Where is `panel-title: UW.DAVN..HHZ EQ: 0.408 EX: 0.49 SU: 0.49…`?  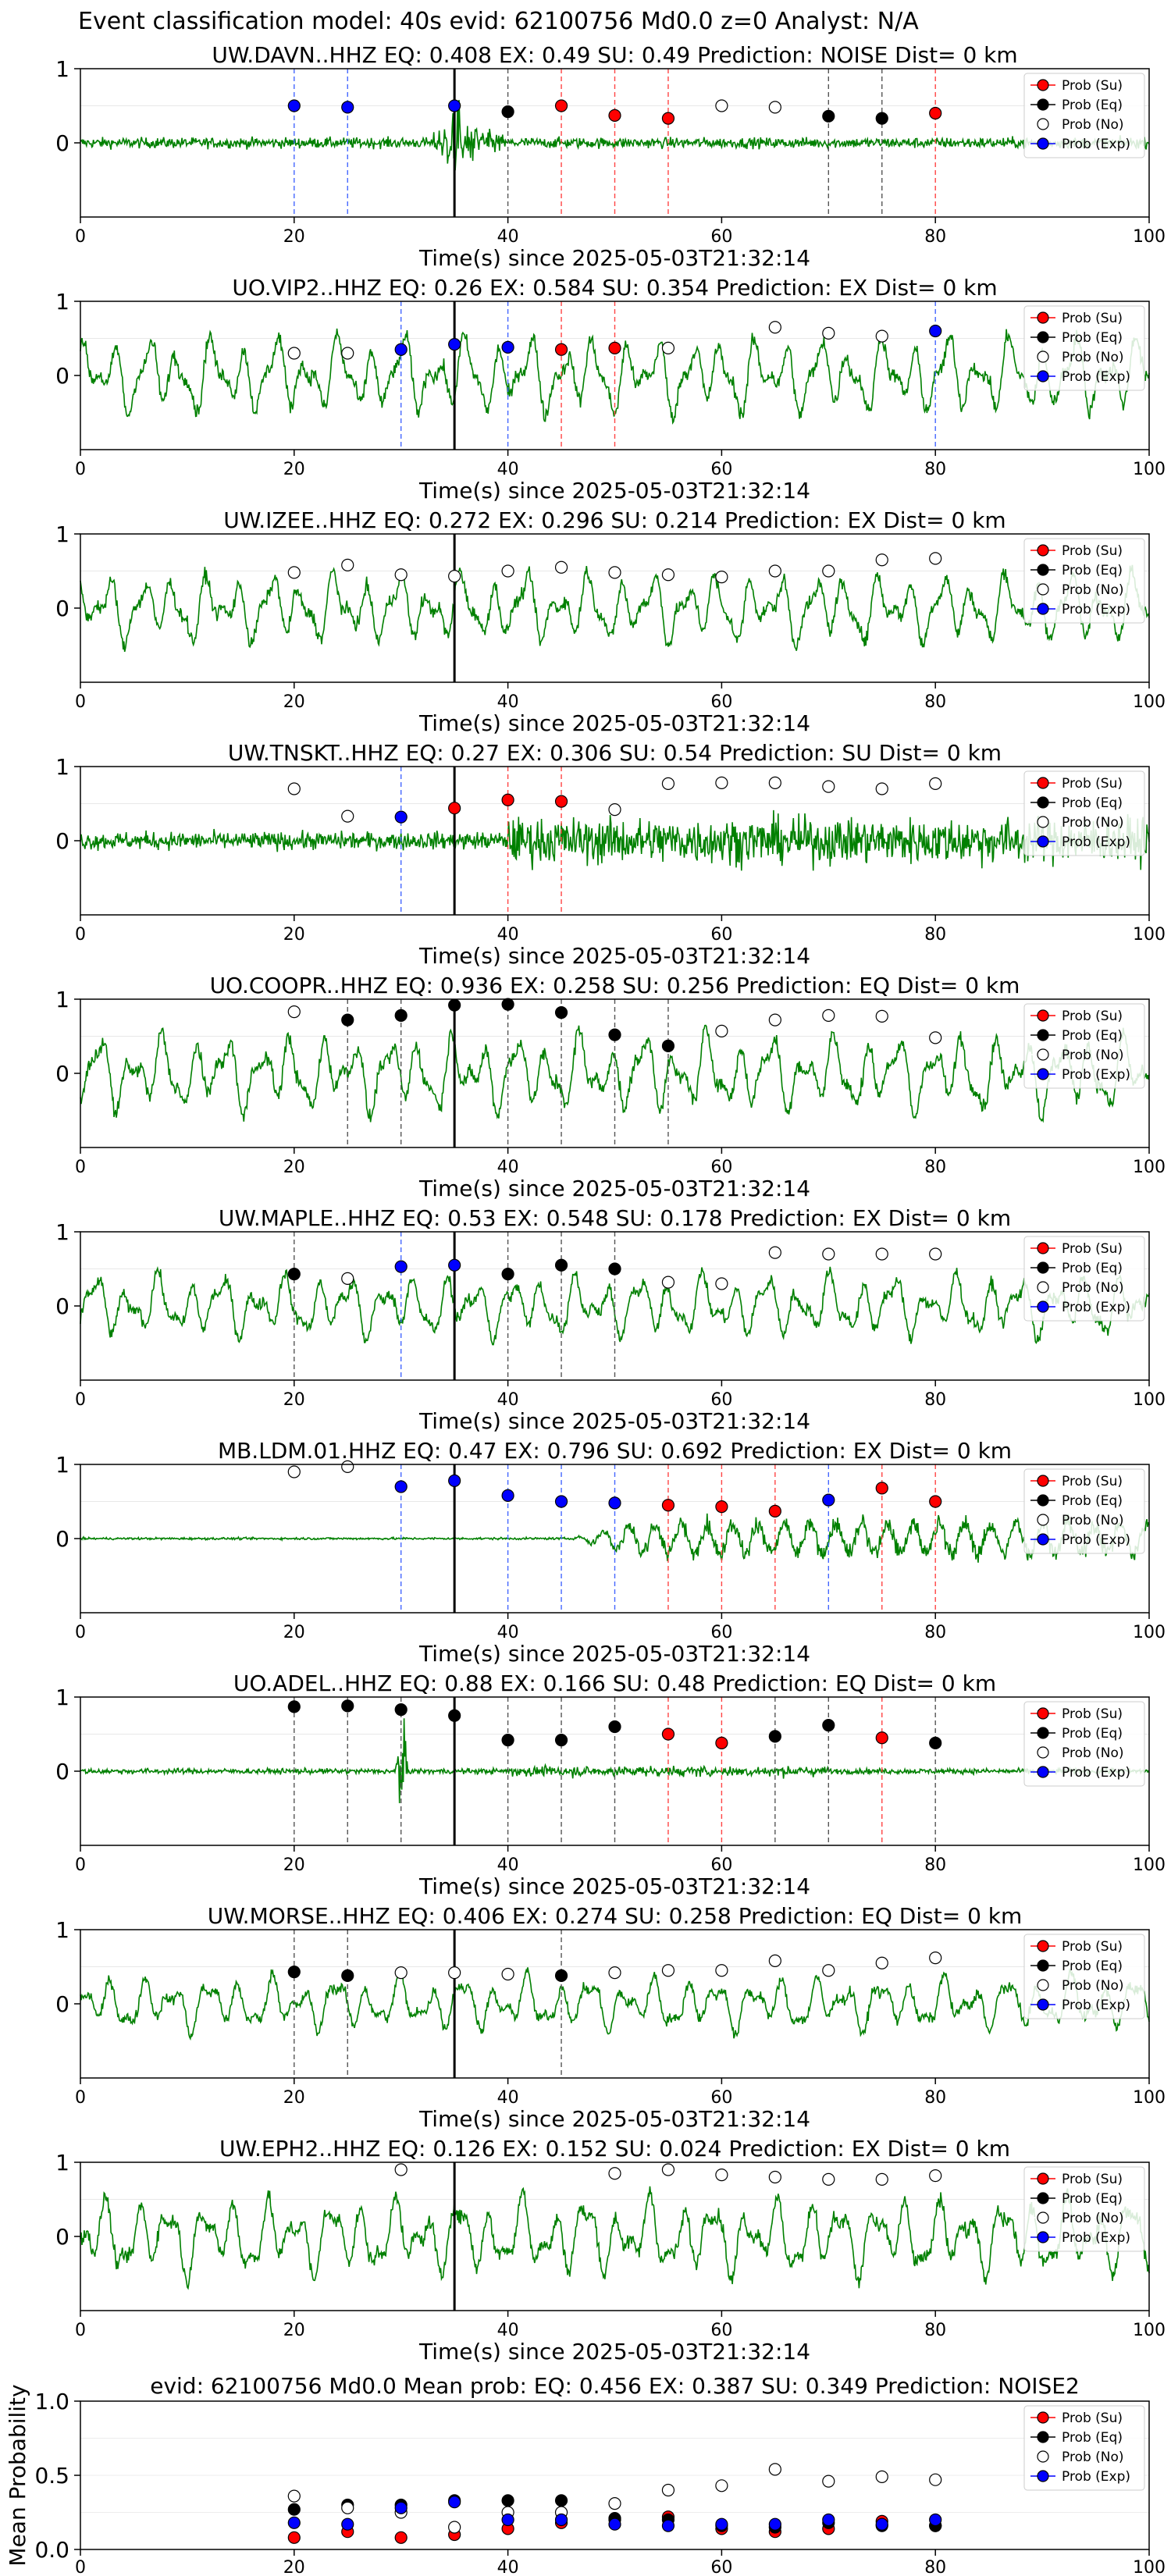 panel-title: UW.DAVN..HHZ EQ: 0.408 EX: 0.49 SU: 0.49… is located at coordinates (614, 55).